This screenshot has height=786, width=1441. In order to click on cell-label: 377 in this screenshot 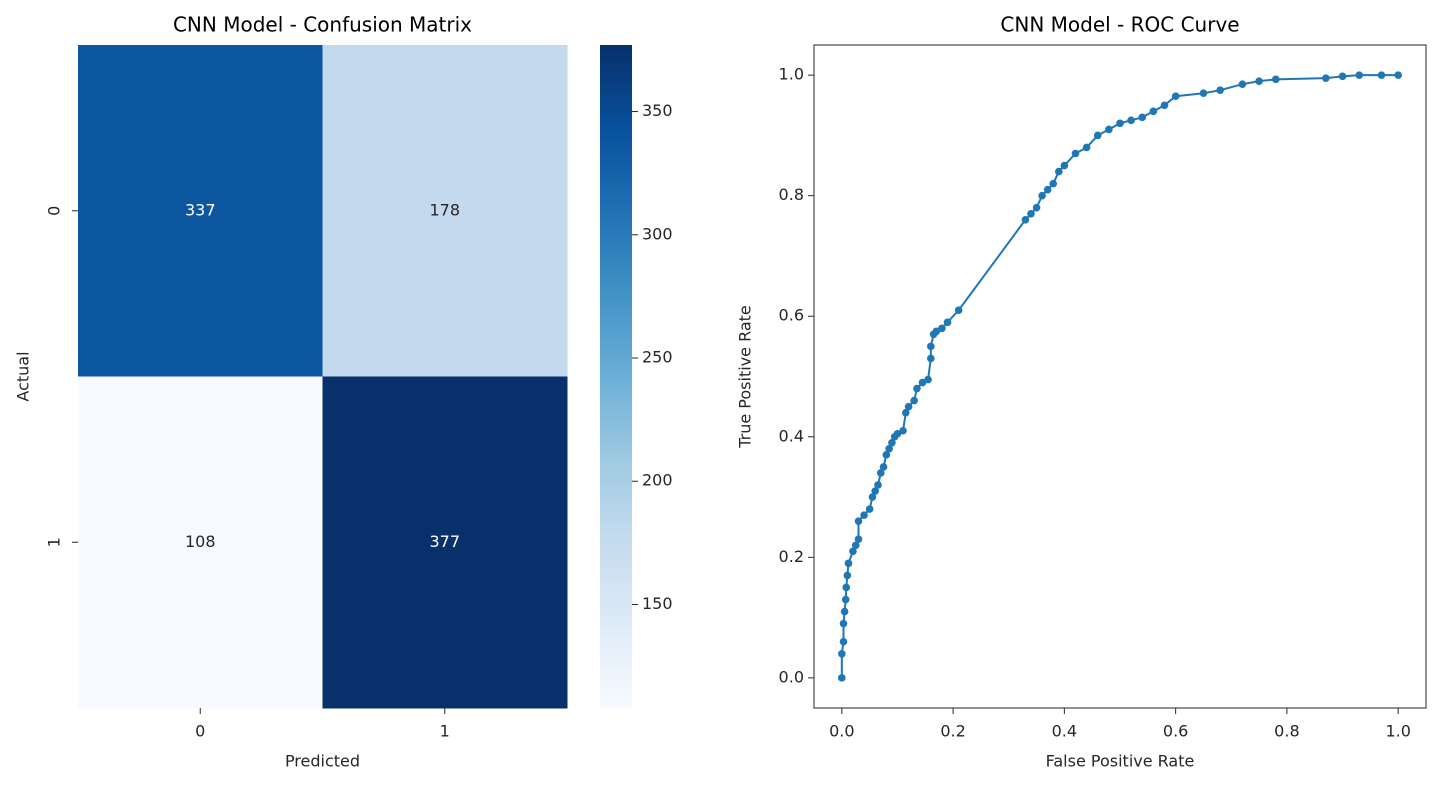, I will do `click(444, 541)`.